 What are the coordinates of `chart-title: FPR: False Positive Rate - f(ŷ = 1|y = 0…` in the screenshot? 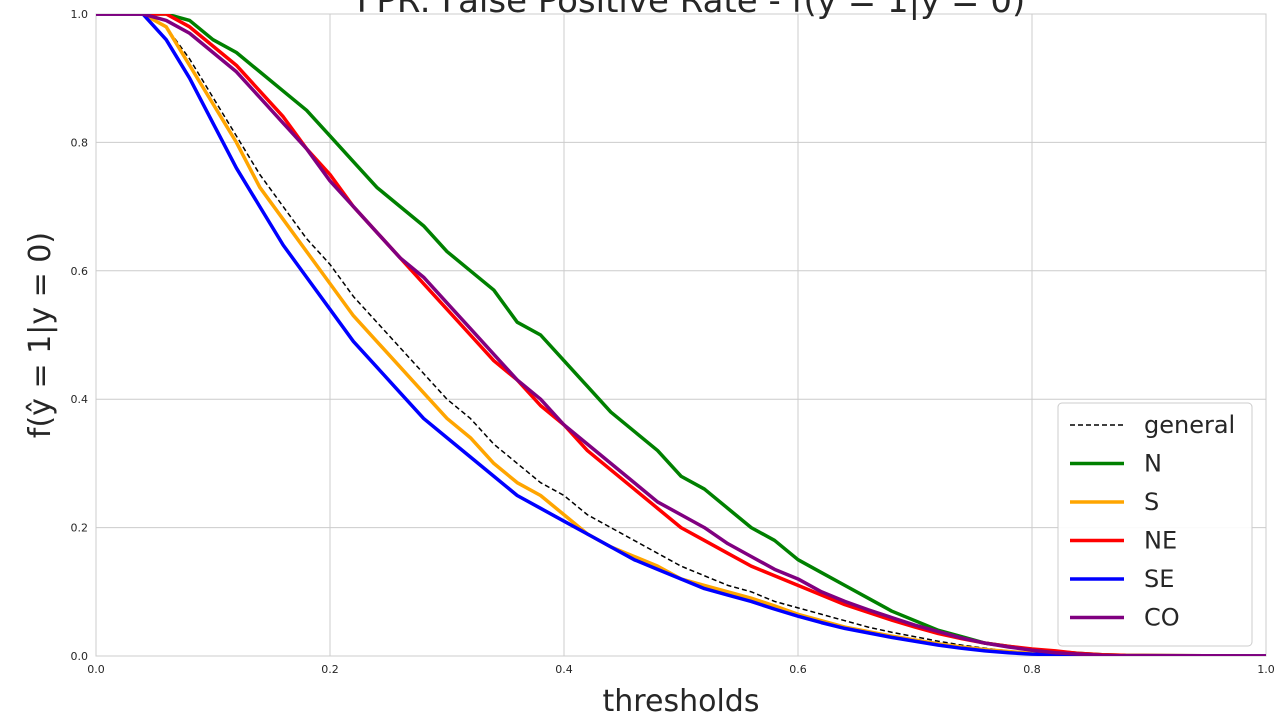 It's located at (691, 10).